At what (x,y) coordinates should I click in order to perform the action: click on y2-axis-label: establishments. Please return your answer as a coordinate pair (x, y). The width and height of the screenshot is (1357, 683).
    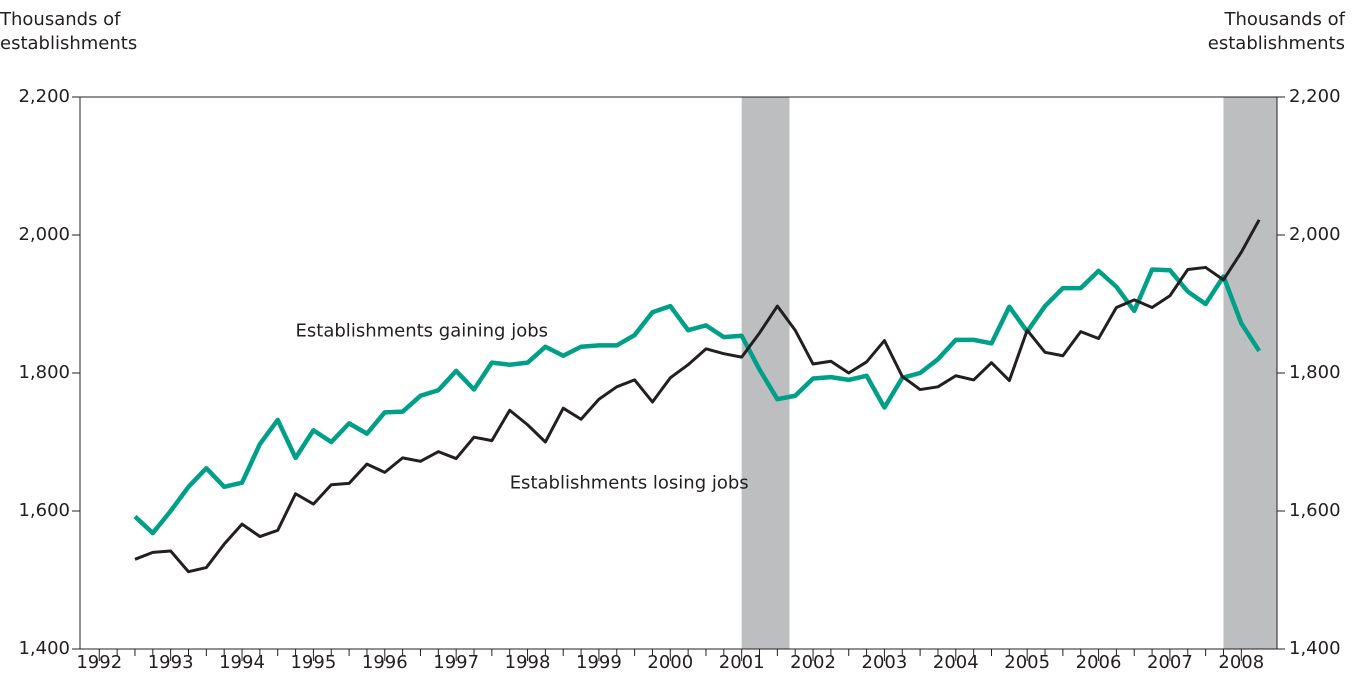
    Looking at the image, I should click on (1276, 43).